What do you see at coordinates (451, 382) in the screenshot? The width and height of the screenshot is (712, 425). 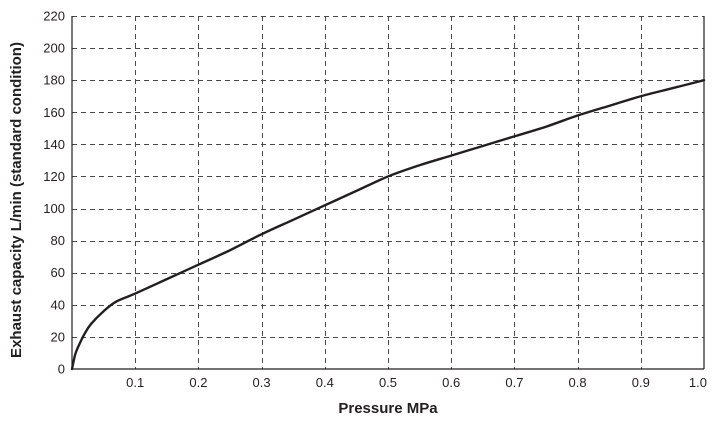 I see `x-tick-label-0.6: 0.6` at bounding box center [451, 382].